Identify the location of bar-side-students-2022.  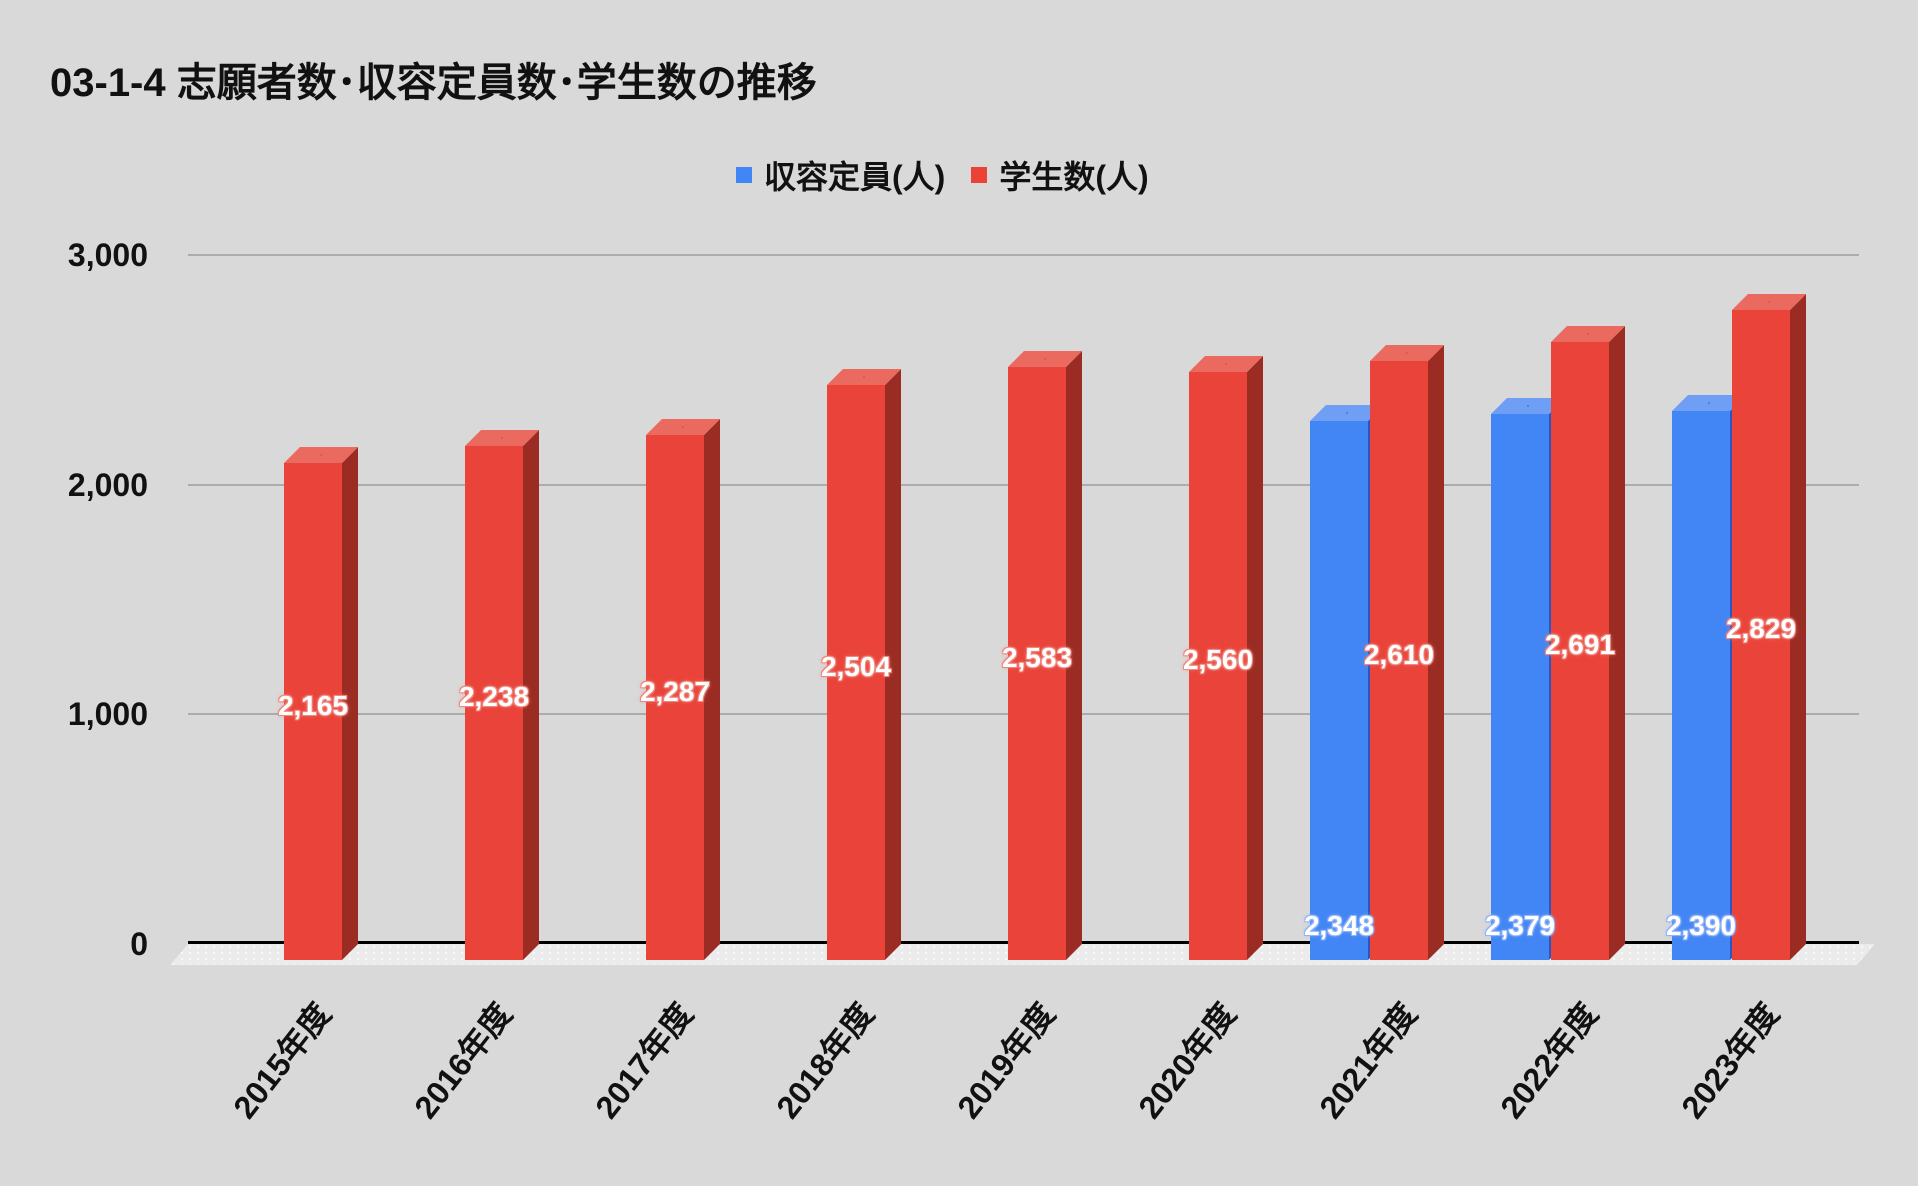
(1617, 643).